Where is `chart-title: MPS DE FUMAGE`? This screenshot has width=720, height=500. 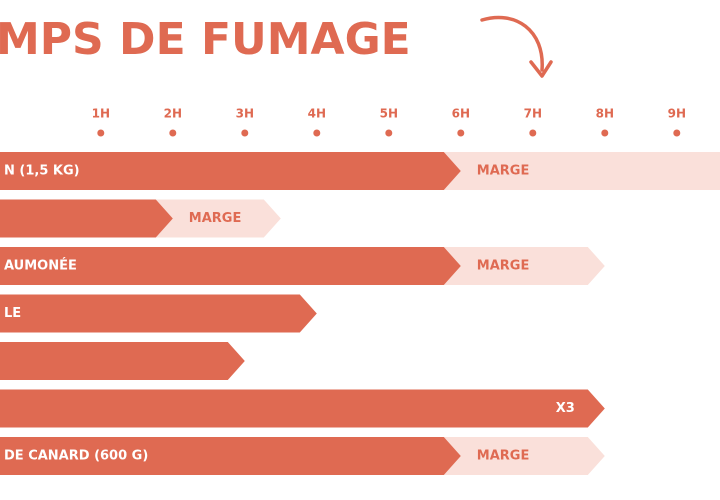 chart-title: MPS DE FUMAGE is located at coordinates (205, 39).